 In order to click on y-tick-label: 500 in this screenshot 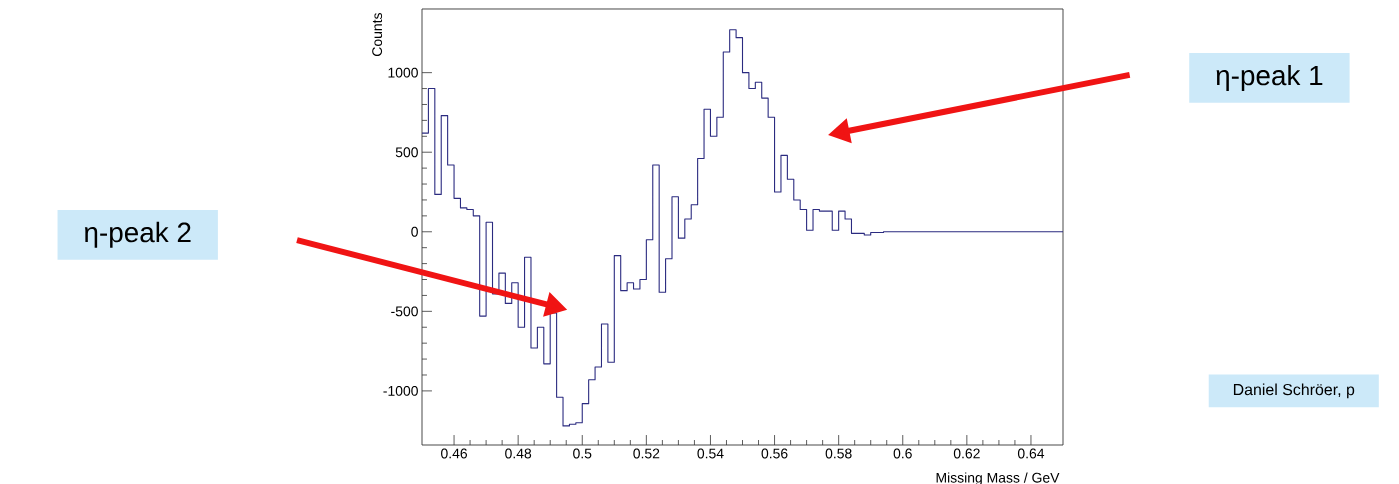, I will do `click(406, 152)`.